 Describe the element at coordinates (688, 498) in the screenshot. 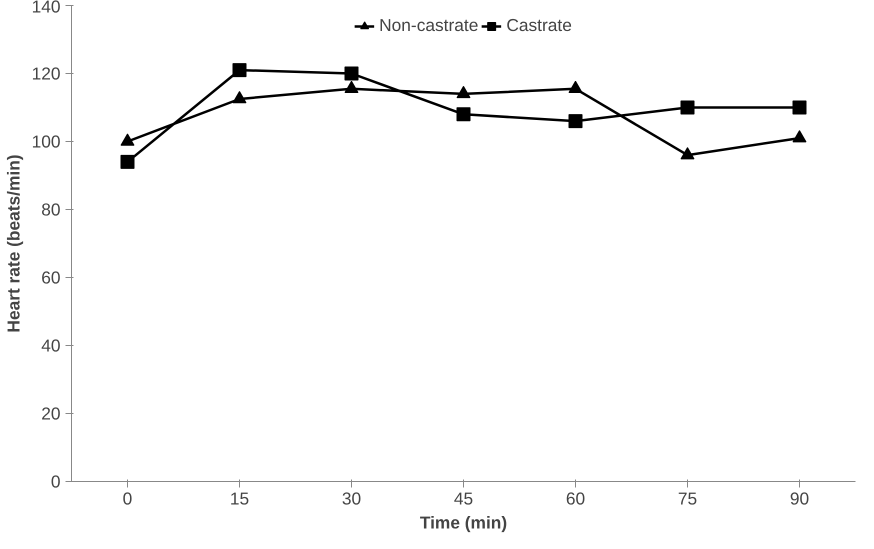

I see `x-tick-label: 75` at that location.